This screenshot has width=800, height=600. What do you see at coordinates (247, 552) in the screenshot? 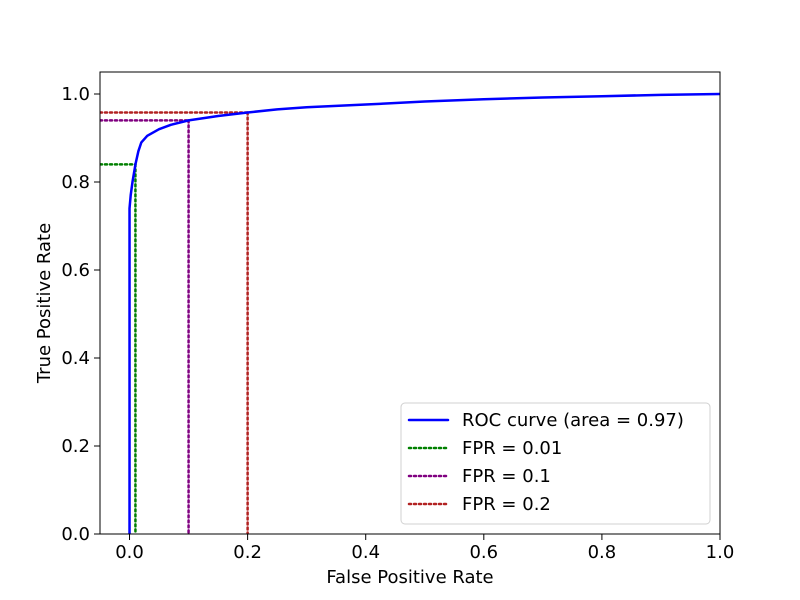
I see `x-tick-label-1: 0.2` at bounding box center [247, 552].